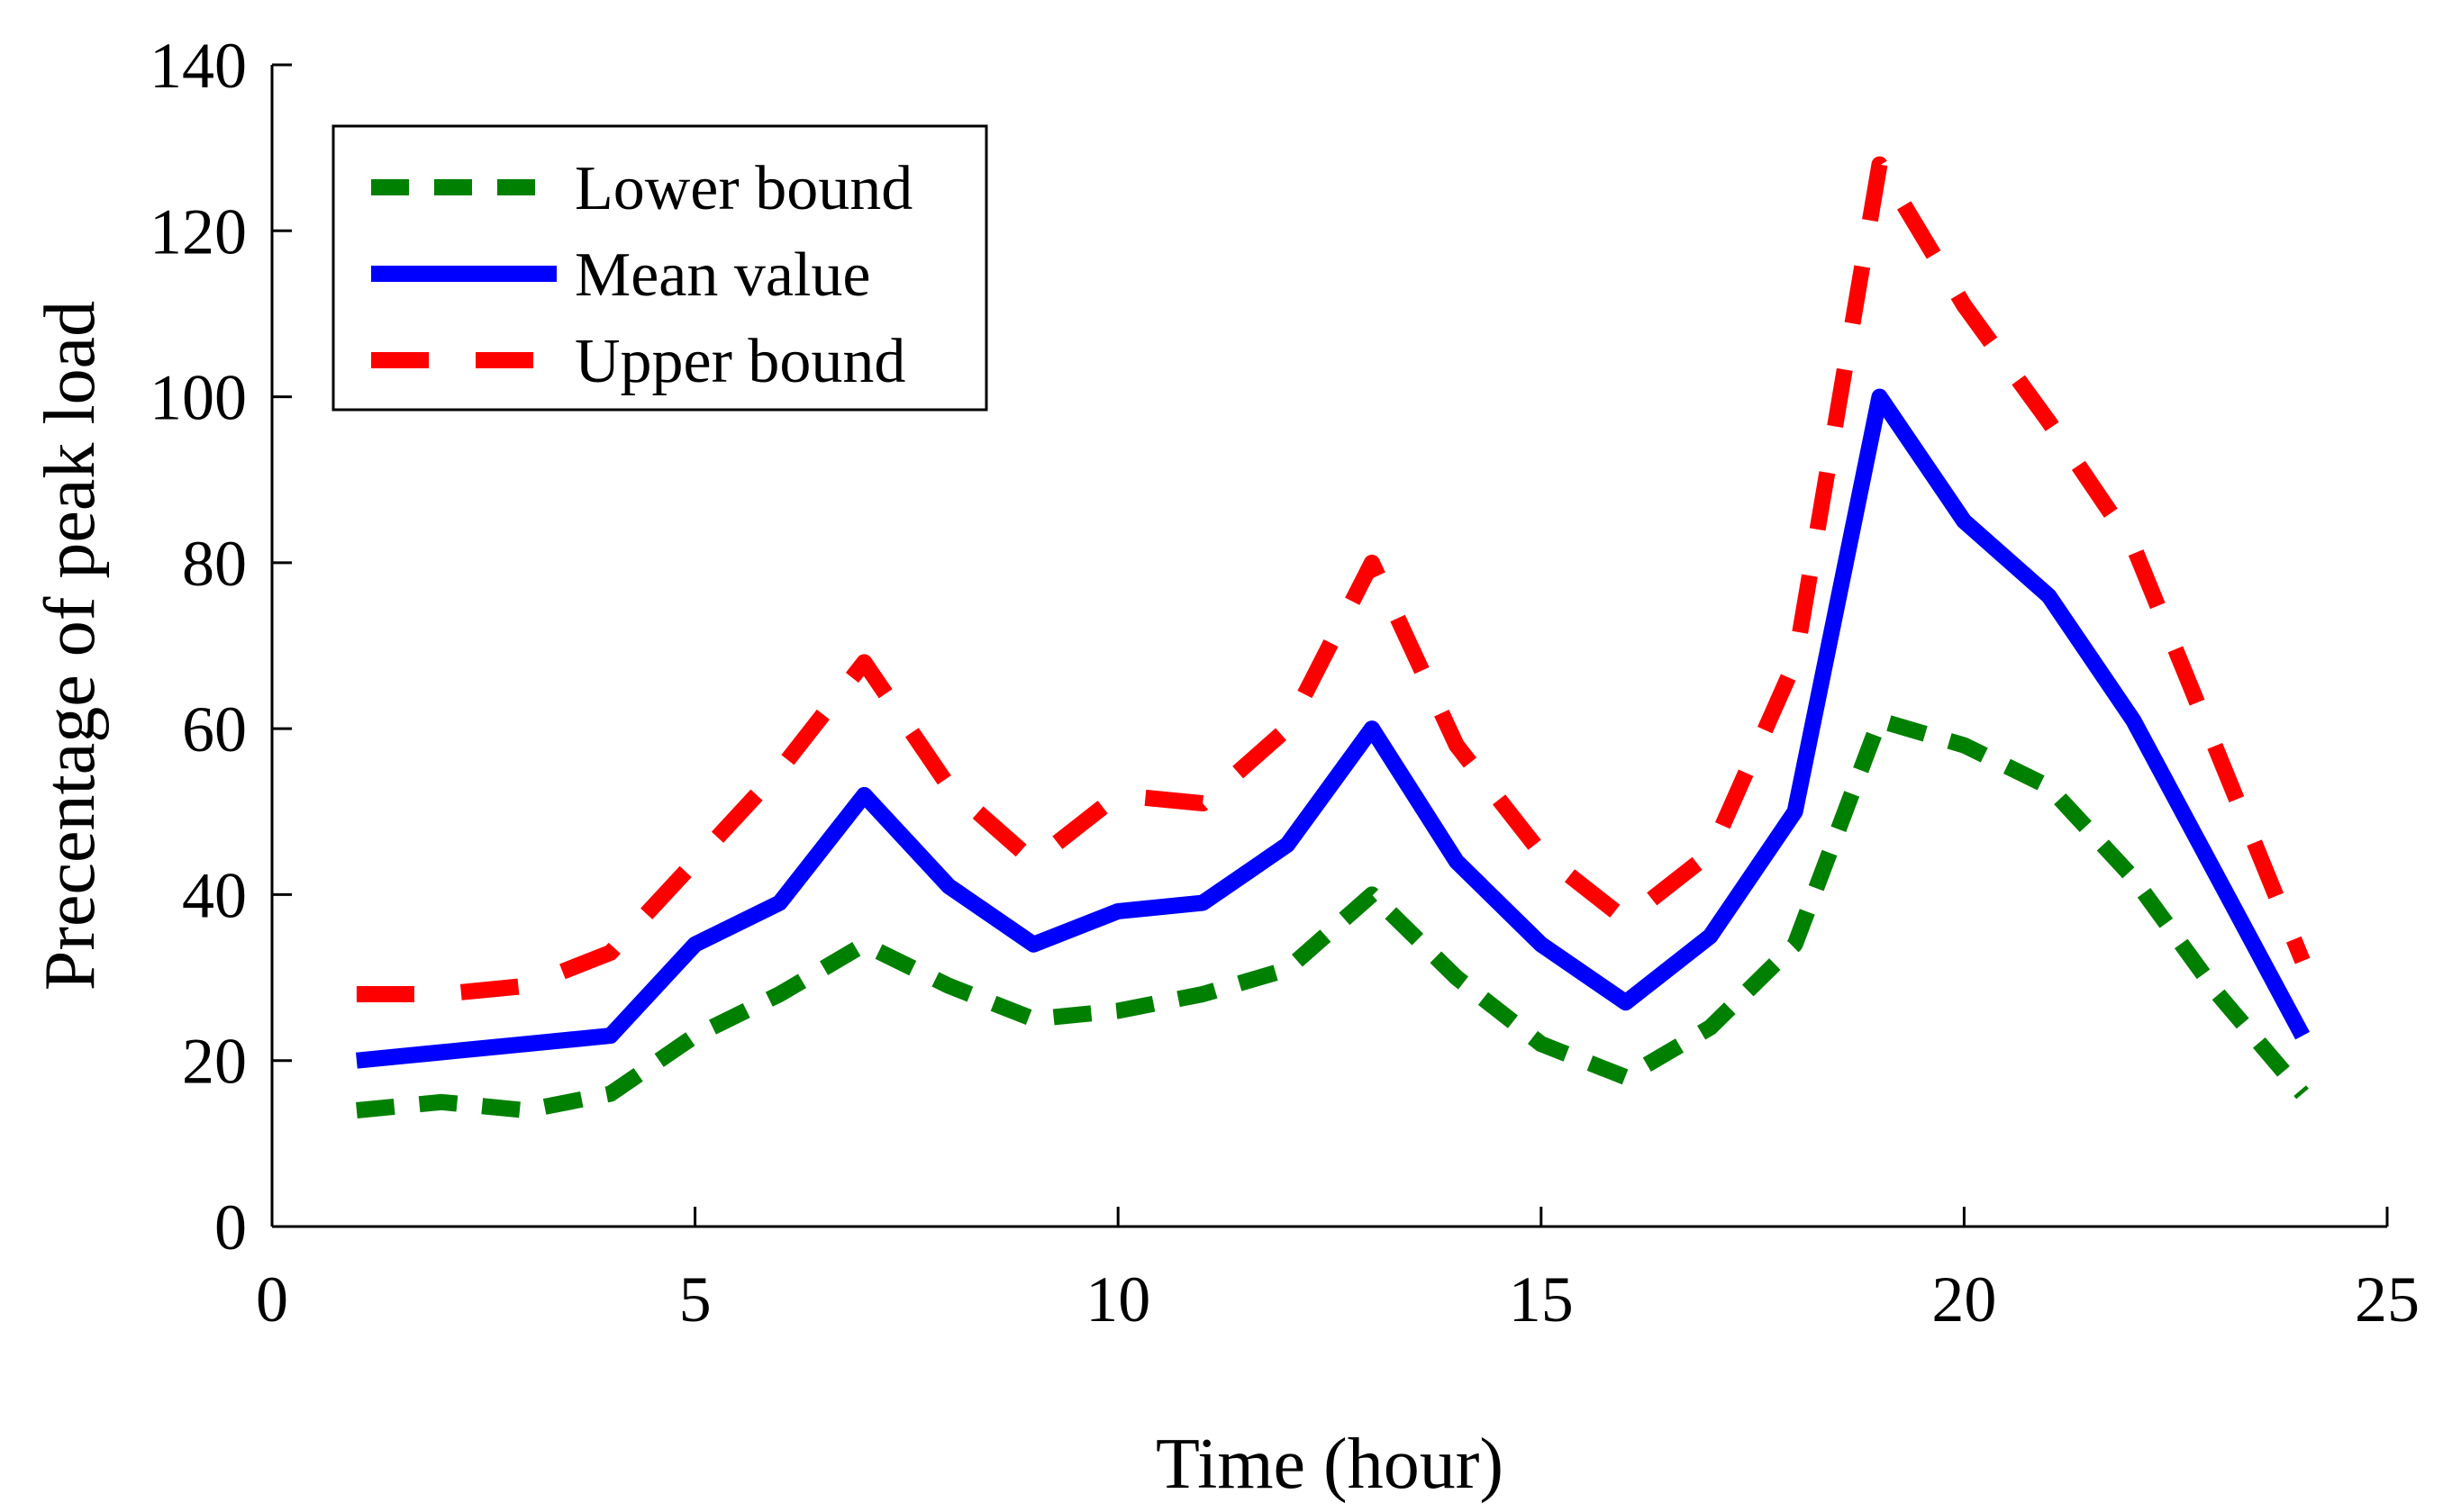 The image size is (2443, 1512). I want to click on x-tick-label: 25, so click(2387, 1299).